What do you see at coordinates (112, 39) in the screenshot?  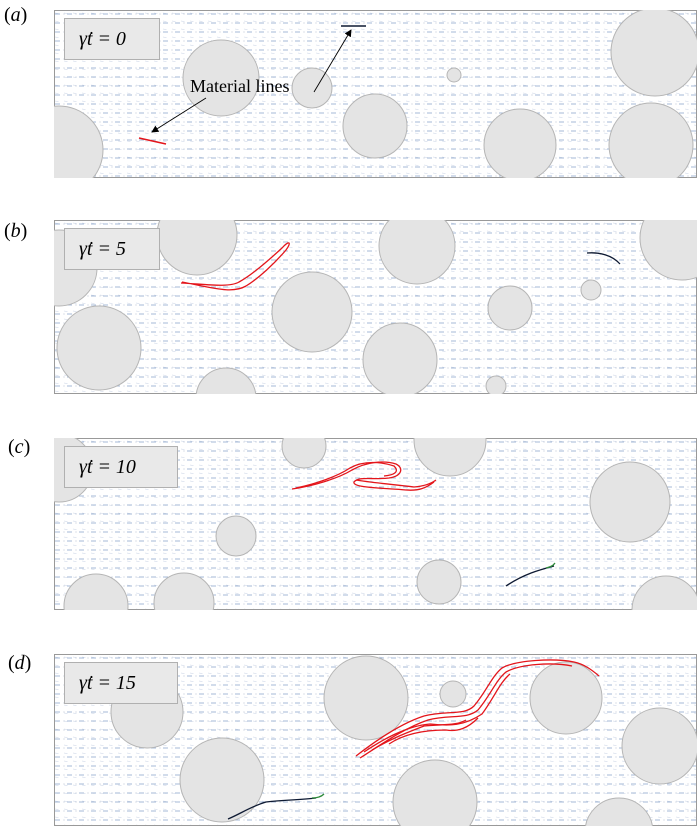 I see `time-label-a: γ̇t = 0` at bounding box center [112, 39].